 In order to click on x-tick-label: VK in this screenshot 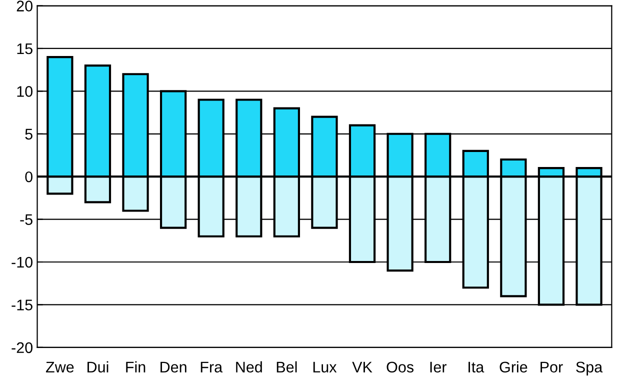, I will do `click(362, 367)`.